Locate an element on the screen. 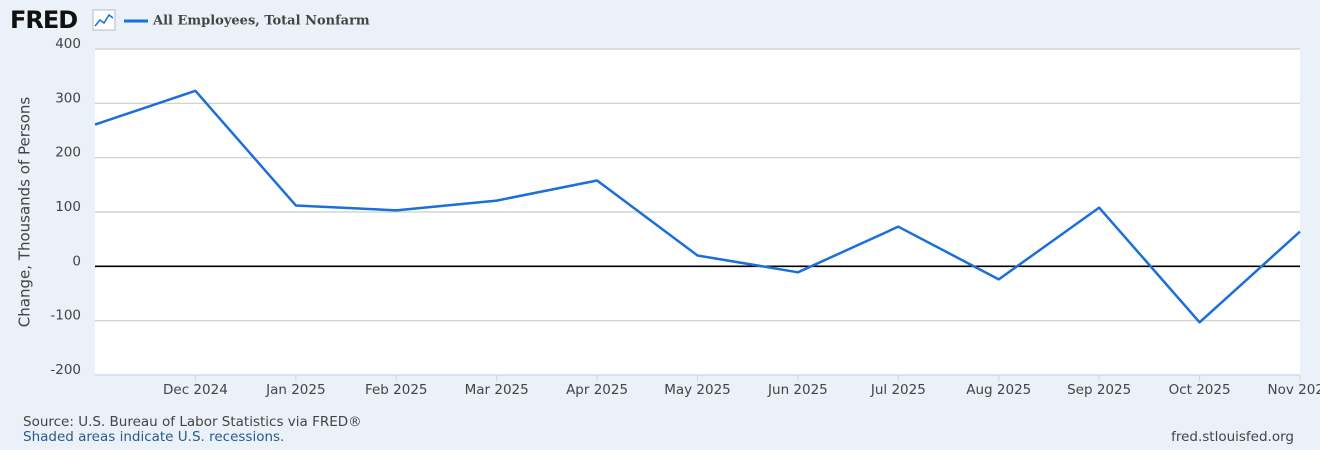 The height and width of the screenshot is (450, 1320). logo-icon is located at coordinates (104, 20).